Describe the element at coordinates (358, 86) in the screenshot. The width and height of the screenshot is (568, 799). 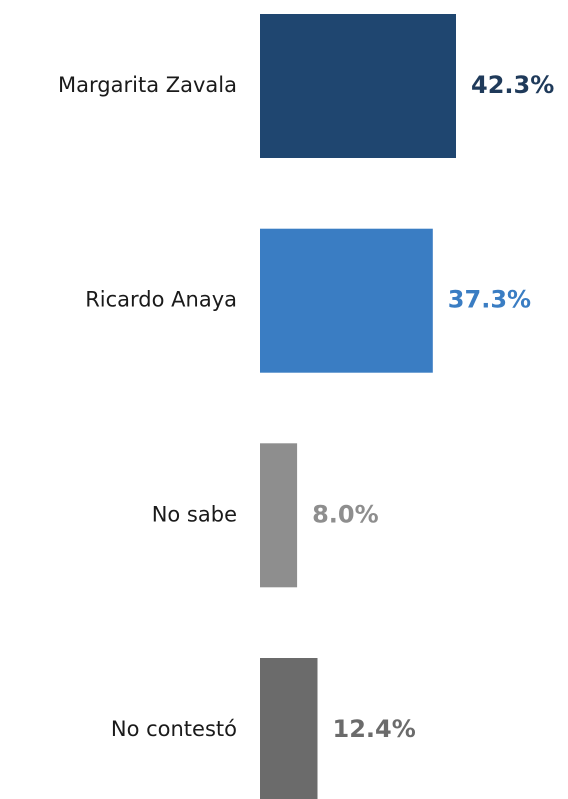
I see `bar-margarita-zavala` at that location.